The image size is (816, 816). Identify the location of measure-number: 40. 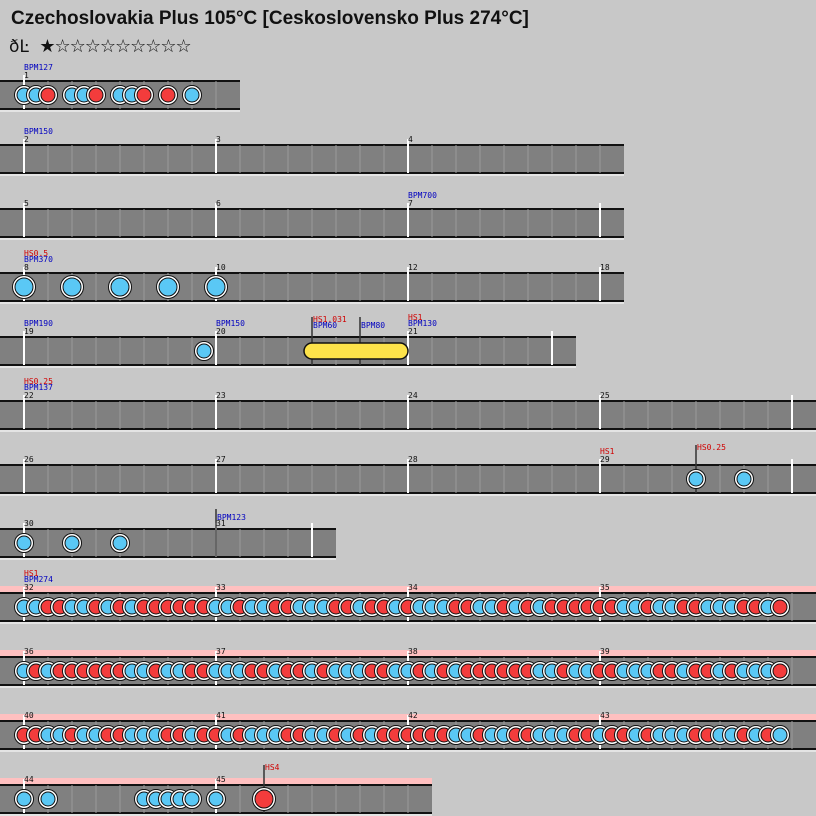
(29, 715).